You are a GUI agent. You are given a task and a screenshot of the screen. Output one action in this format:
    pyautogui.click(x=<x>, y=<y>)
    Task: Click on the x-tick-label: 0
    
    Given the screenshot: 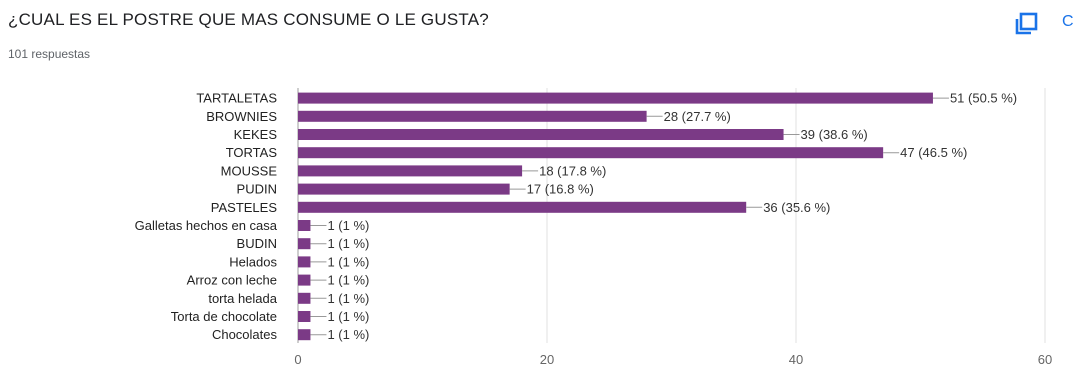 What is the action you would take?
    pyautogui.click(x=297, y=359)
    